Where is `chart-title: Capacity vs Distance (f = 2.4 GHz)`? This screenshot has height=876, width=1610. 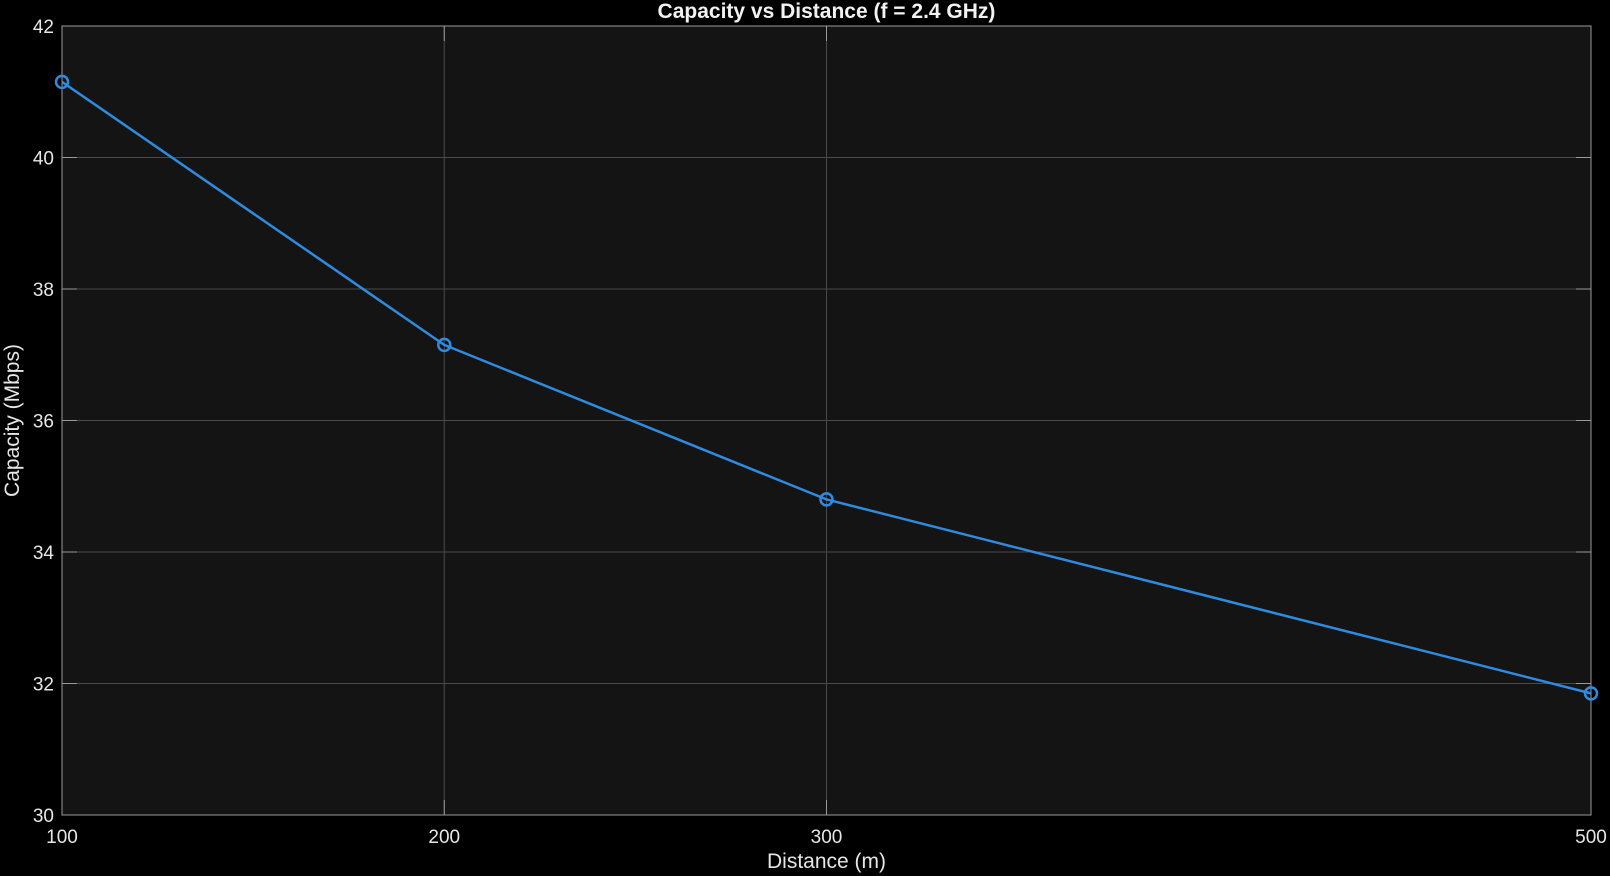
chart-title: Capacity vs Distance (f = 2.4 GHz) is located at coordinates (827, 11).